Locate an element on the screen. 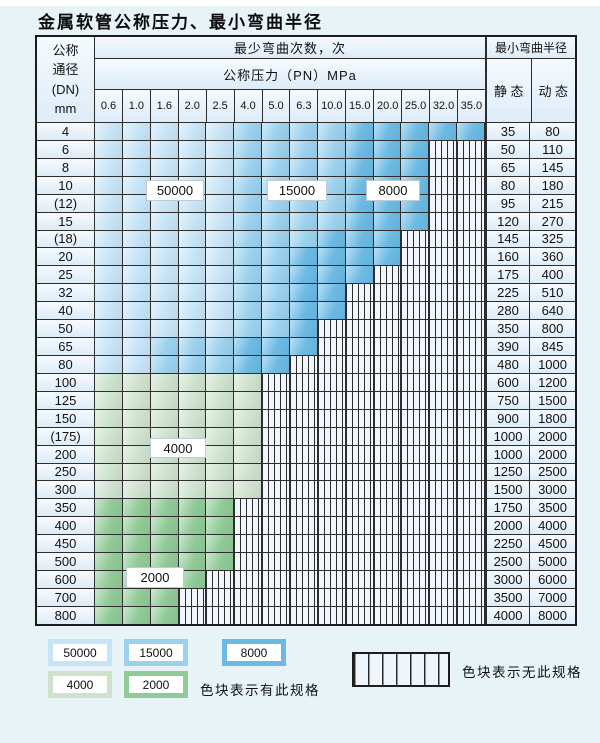  table-row: 40 280 640 is located at coordinates (306, 311).